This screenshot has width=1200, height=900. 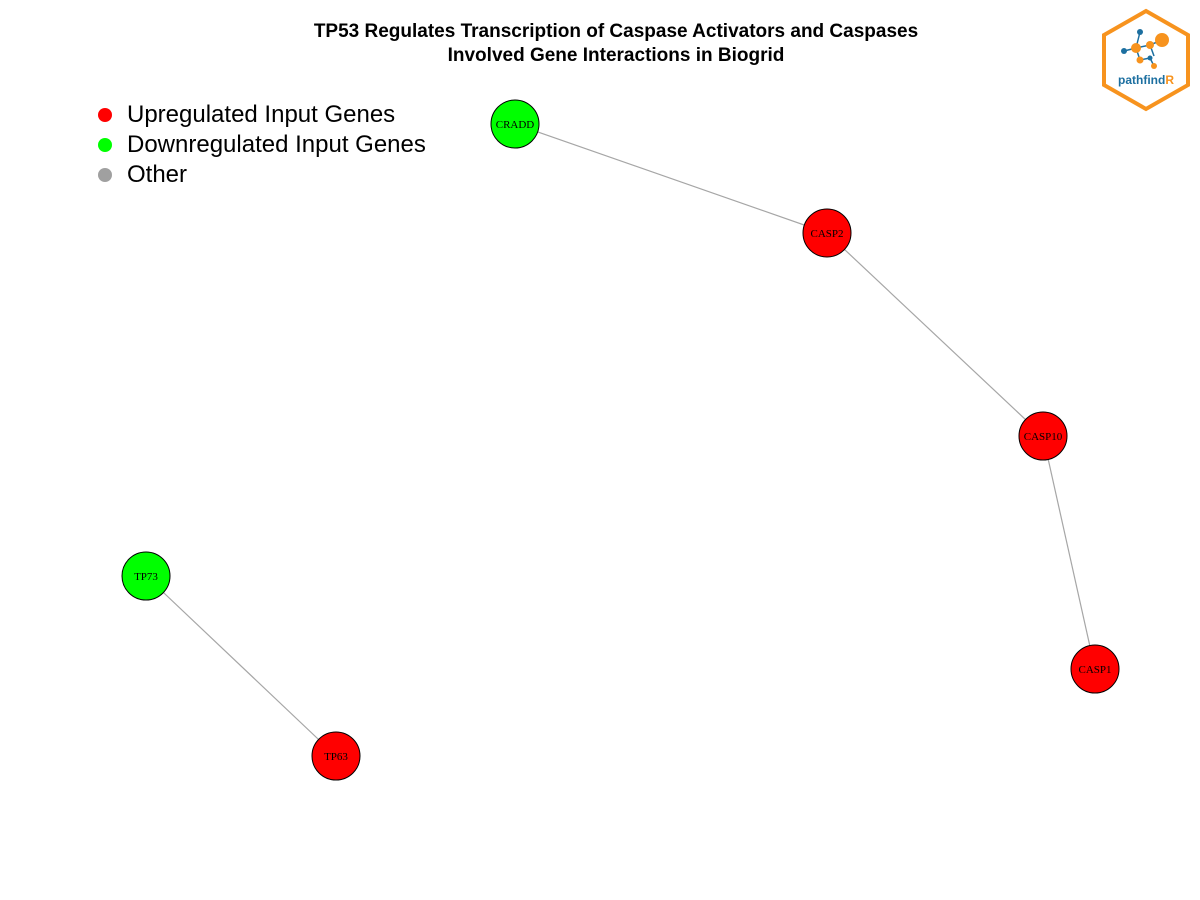 I want to click on node-tp73: TP73, so click(x=146, y=576).